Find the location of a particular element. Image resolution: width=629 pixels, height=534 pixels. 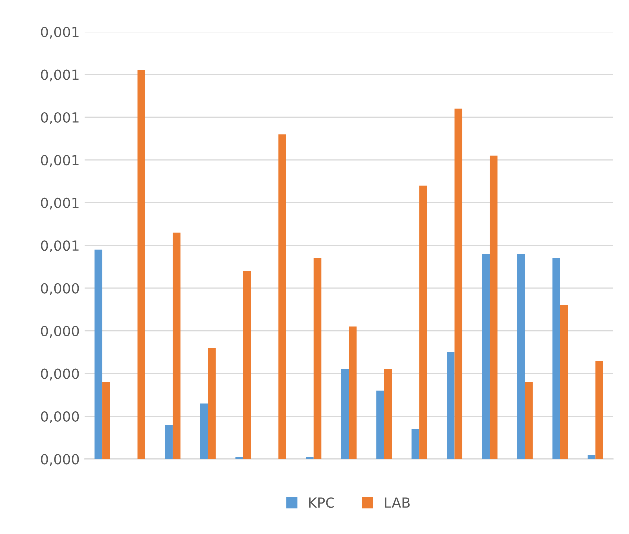

legend-label: KPC is located at coordinates (322, 503).